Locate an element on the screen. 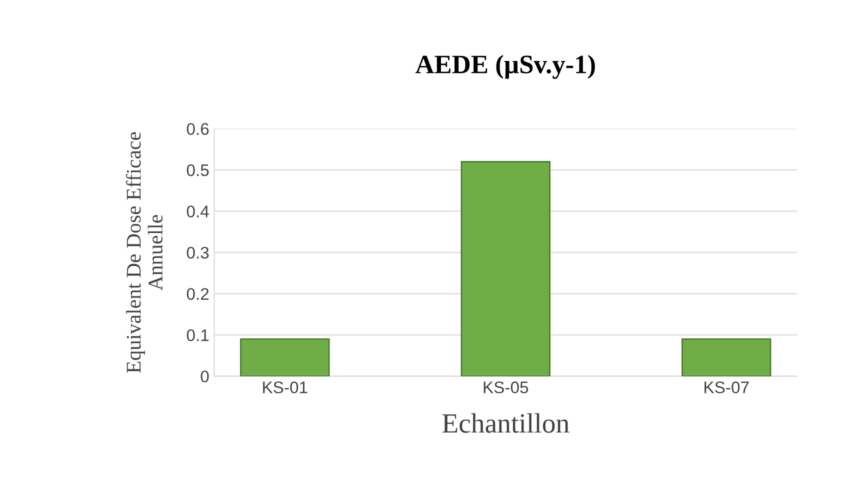 This screenshot has width=857, height=495. y-tick-label: 0 is located at coordinates (204, 376).